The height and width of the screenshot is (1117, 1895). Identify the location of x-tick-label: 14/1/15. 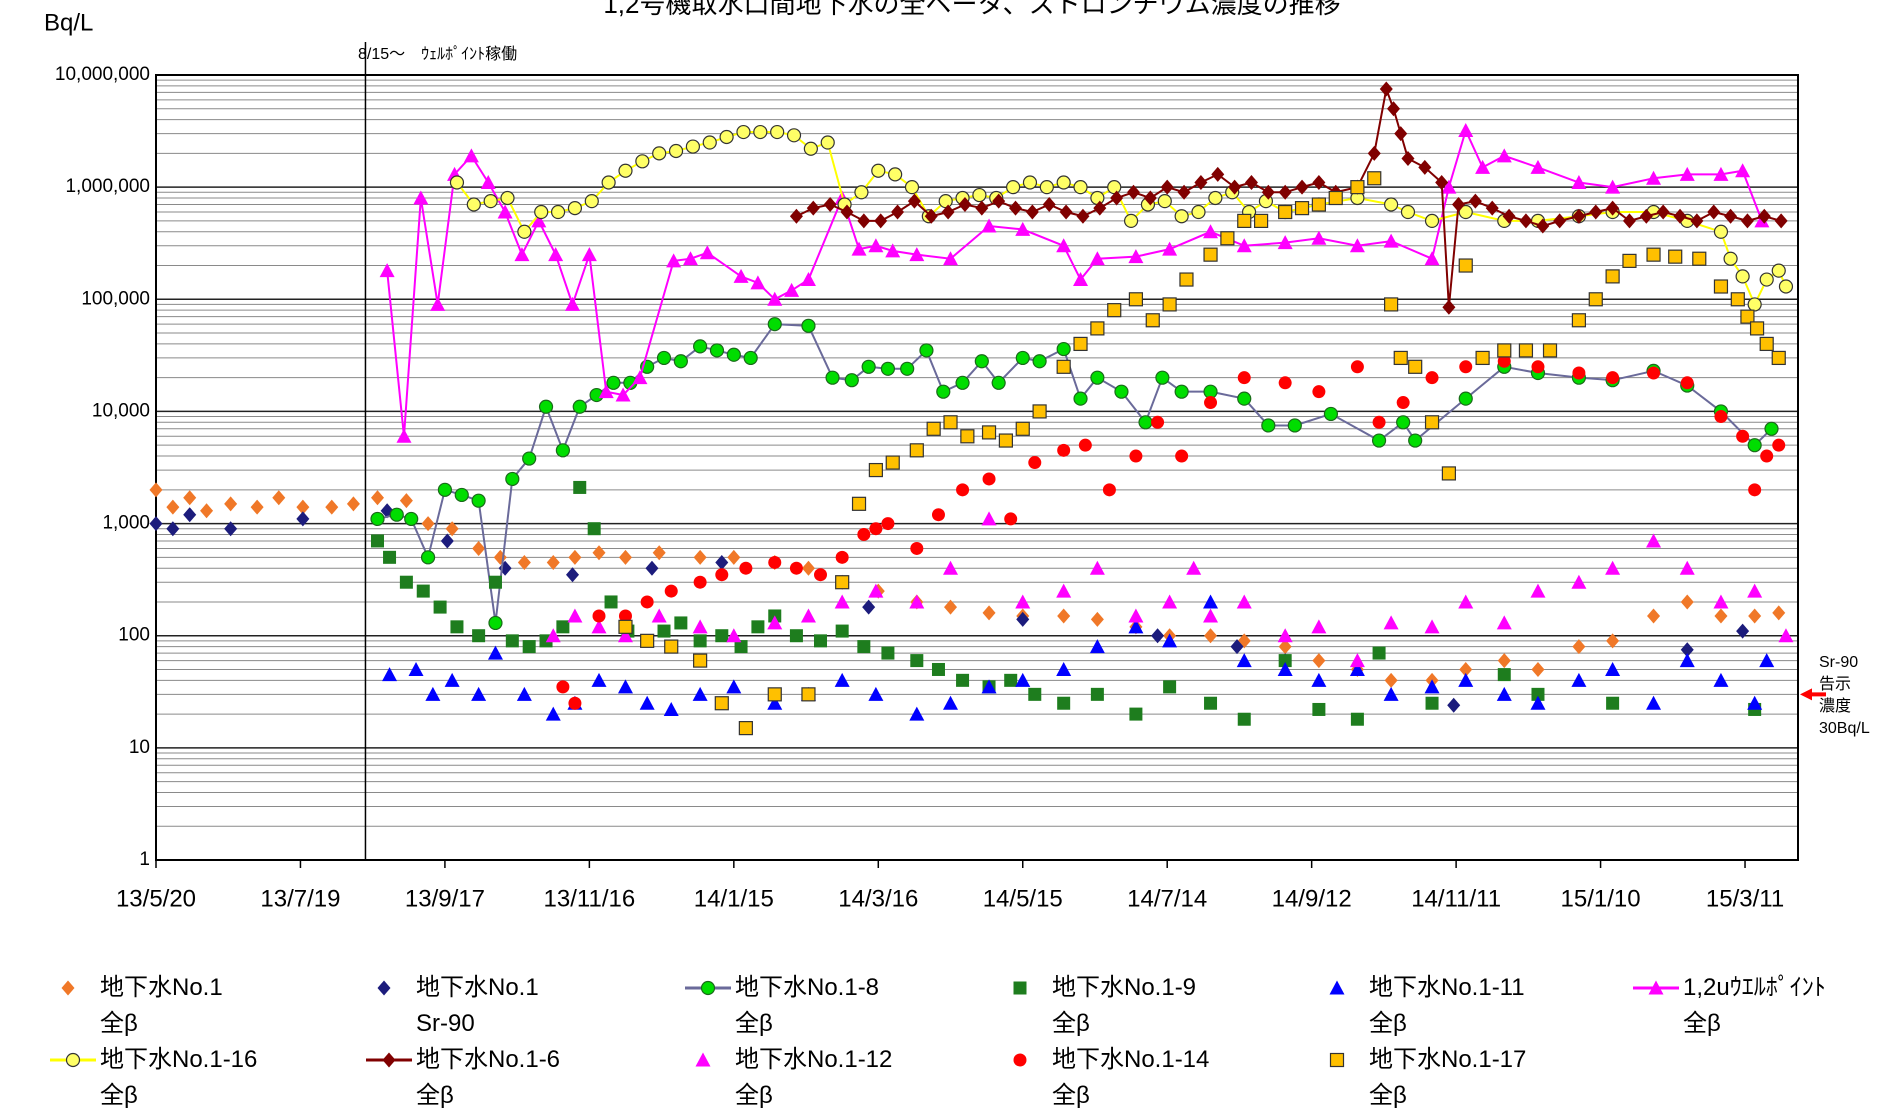
(734, 898).